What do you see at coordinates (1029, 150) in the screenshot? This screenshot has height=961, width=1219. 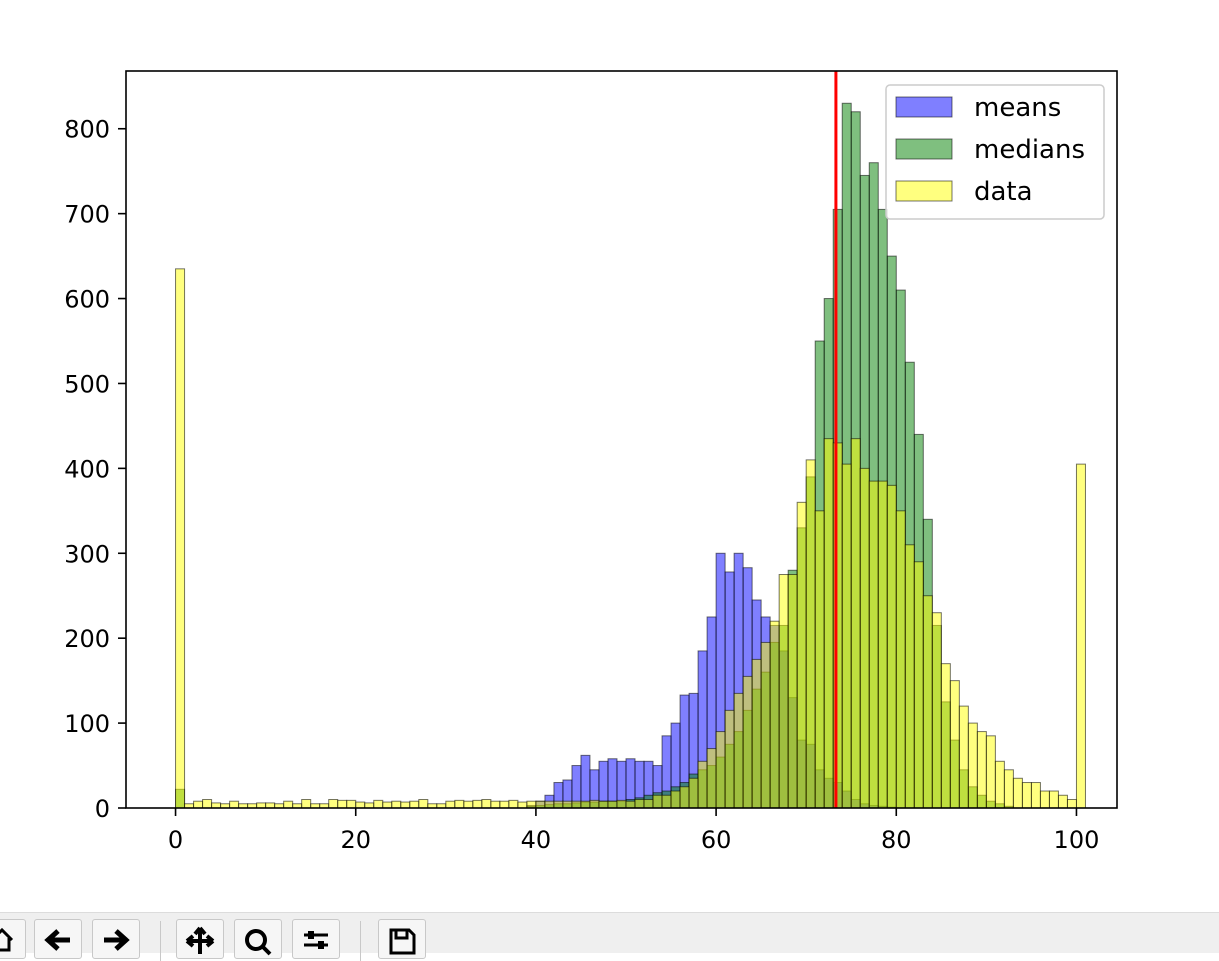 I see `legend-label: medians` at bounding box center [1029, 150].